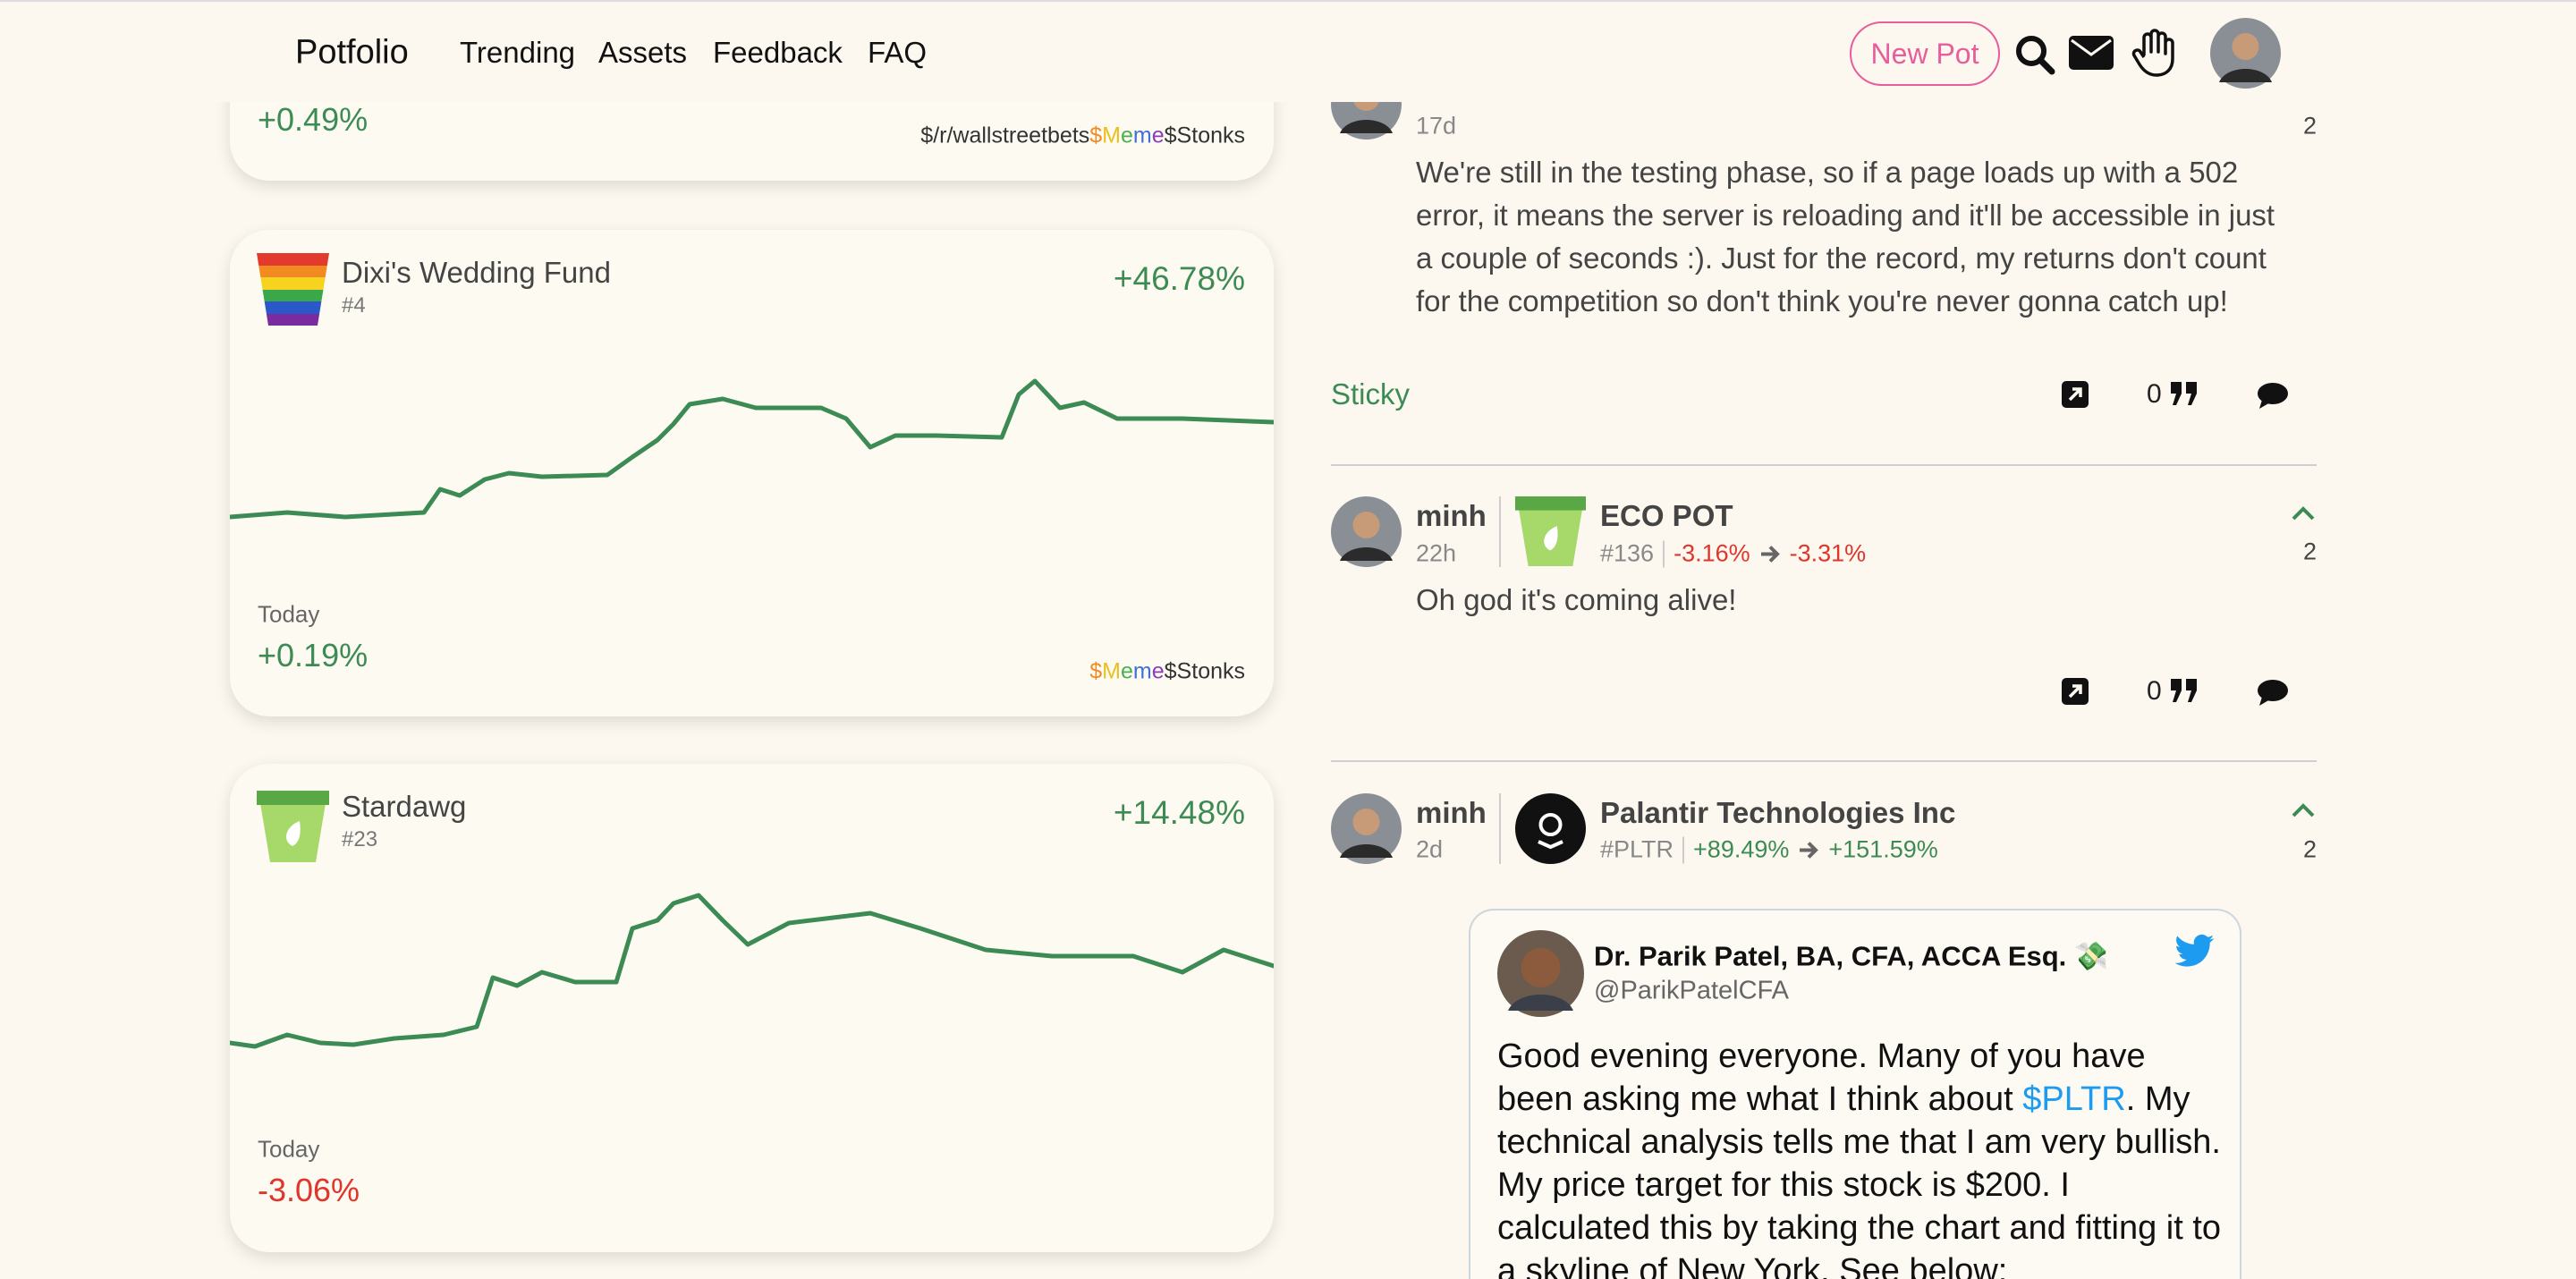 This screenshot has height=1279, width=2576. Describe the element at coordinates (1576, 599) in the screenshot. I see `post-text: Oh god it's coming alive!` at that location.